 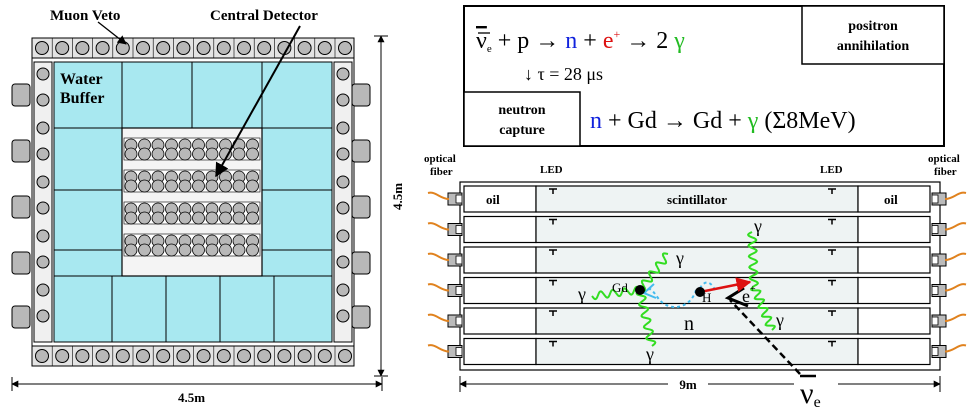 What do you see at coordinates (757, 226) in the screenshot?
I see `gamma-label-1: γ` at bounding box center [757, 226].